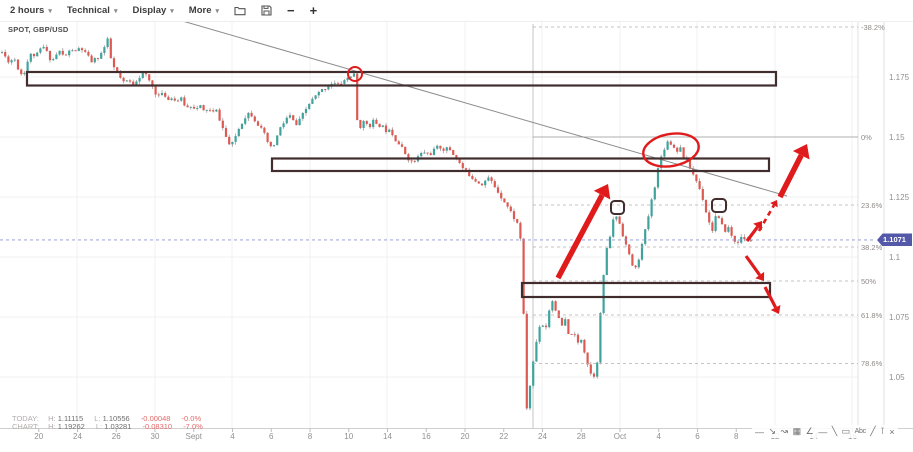 This screenshot has height=452, width=913. I want to click on legend-label: TODAY:, so click(25, 418).